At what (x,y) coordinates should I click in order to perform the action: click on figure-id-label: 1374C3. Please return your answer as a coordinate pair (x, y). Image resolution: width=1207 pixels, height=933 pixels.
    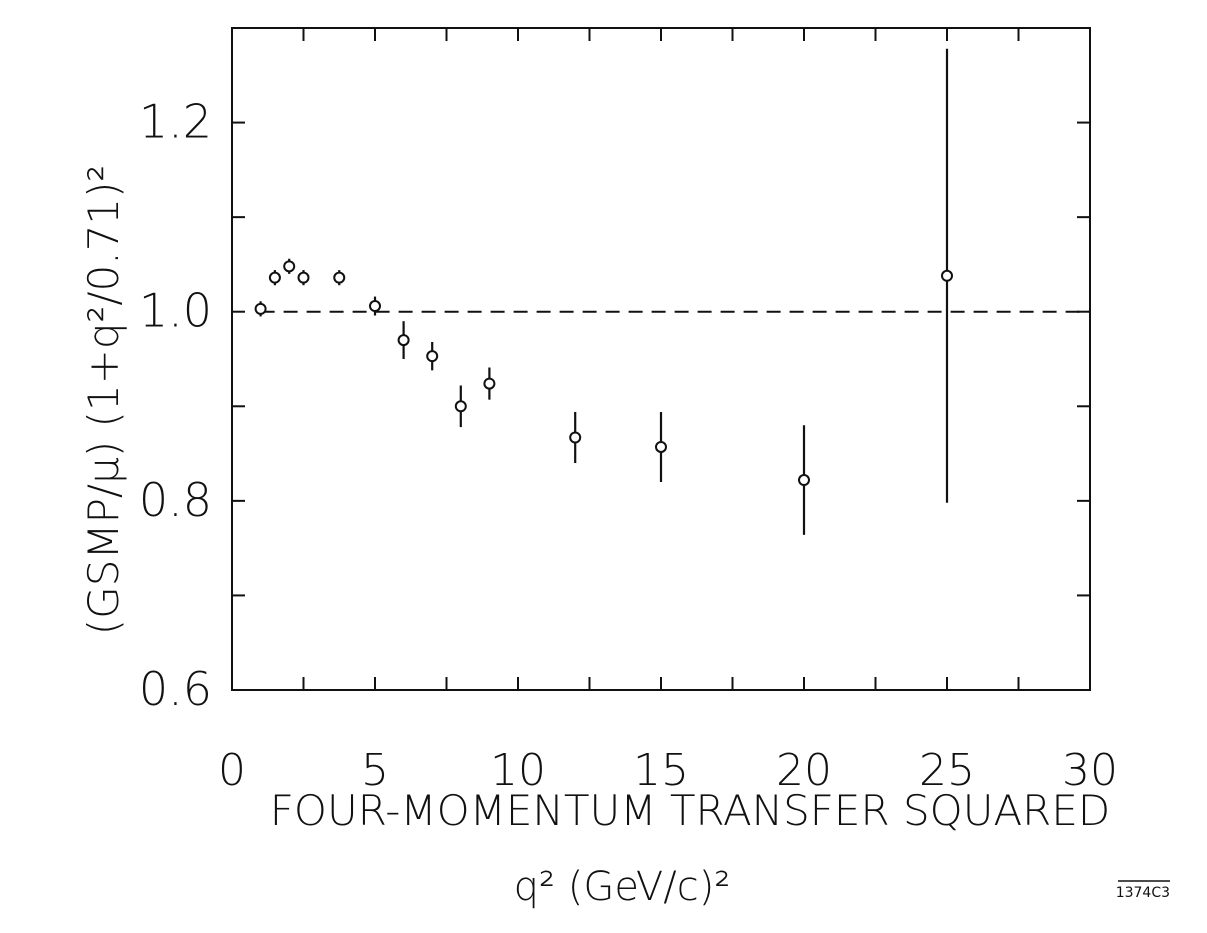
    Looking at the image, I should click on (1143, 893).